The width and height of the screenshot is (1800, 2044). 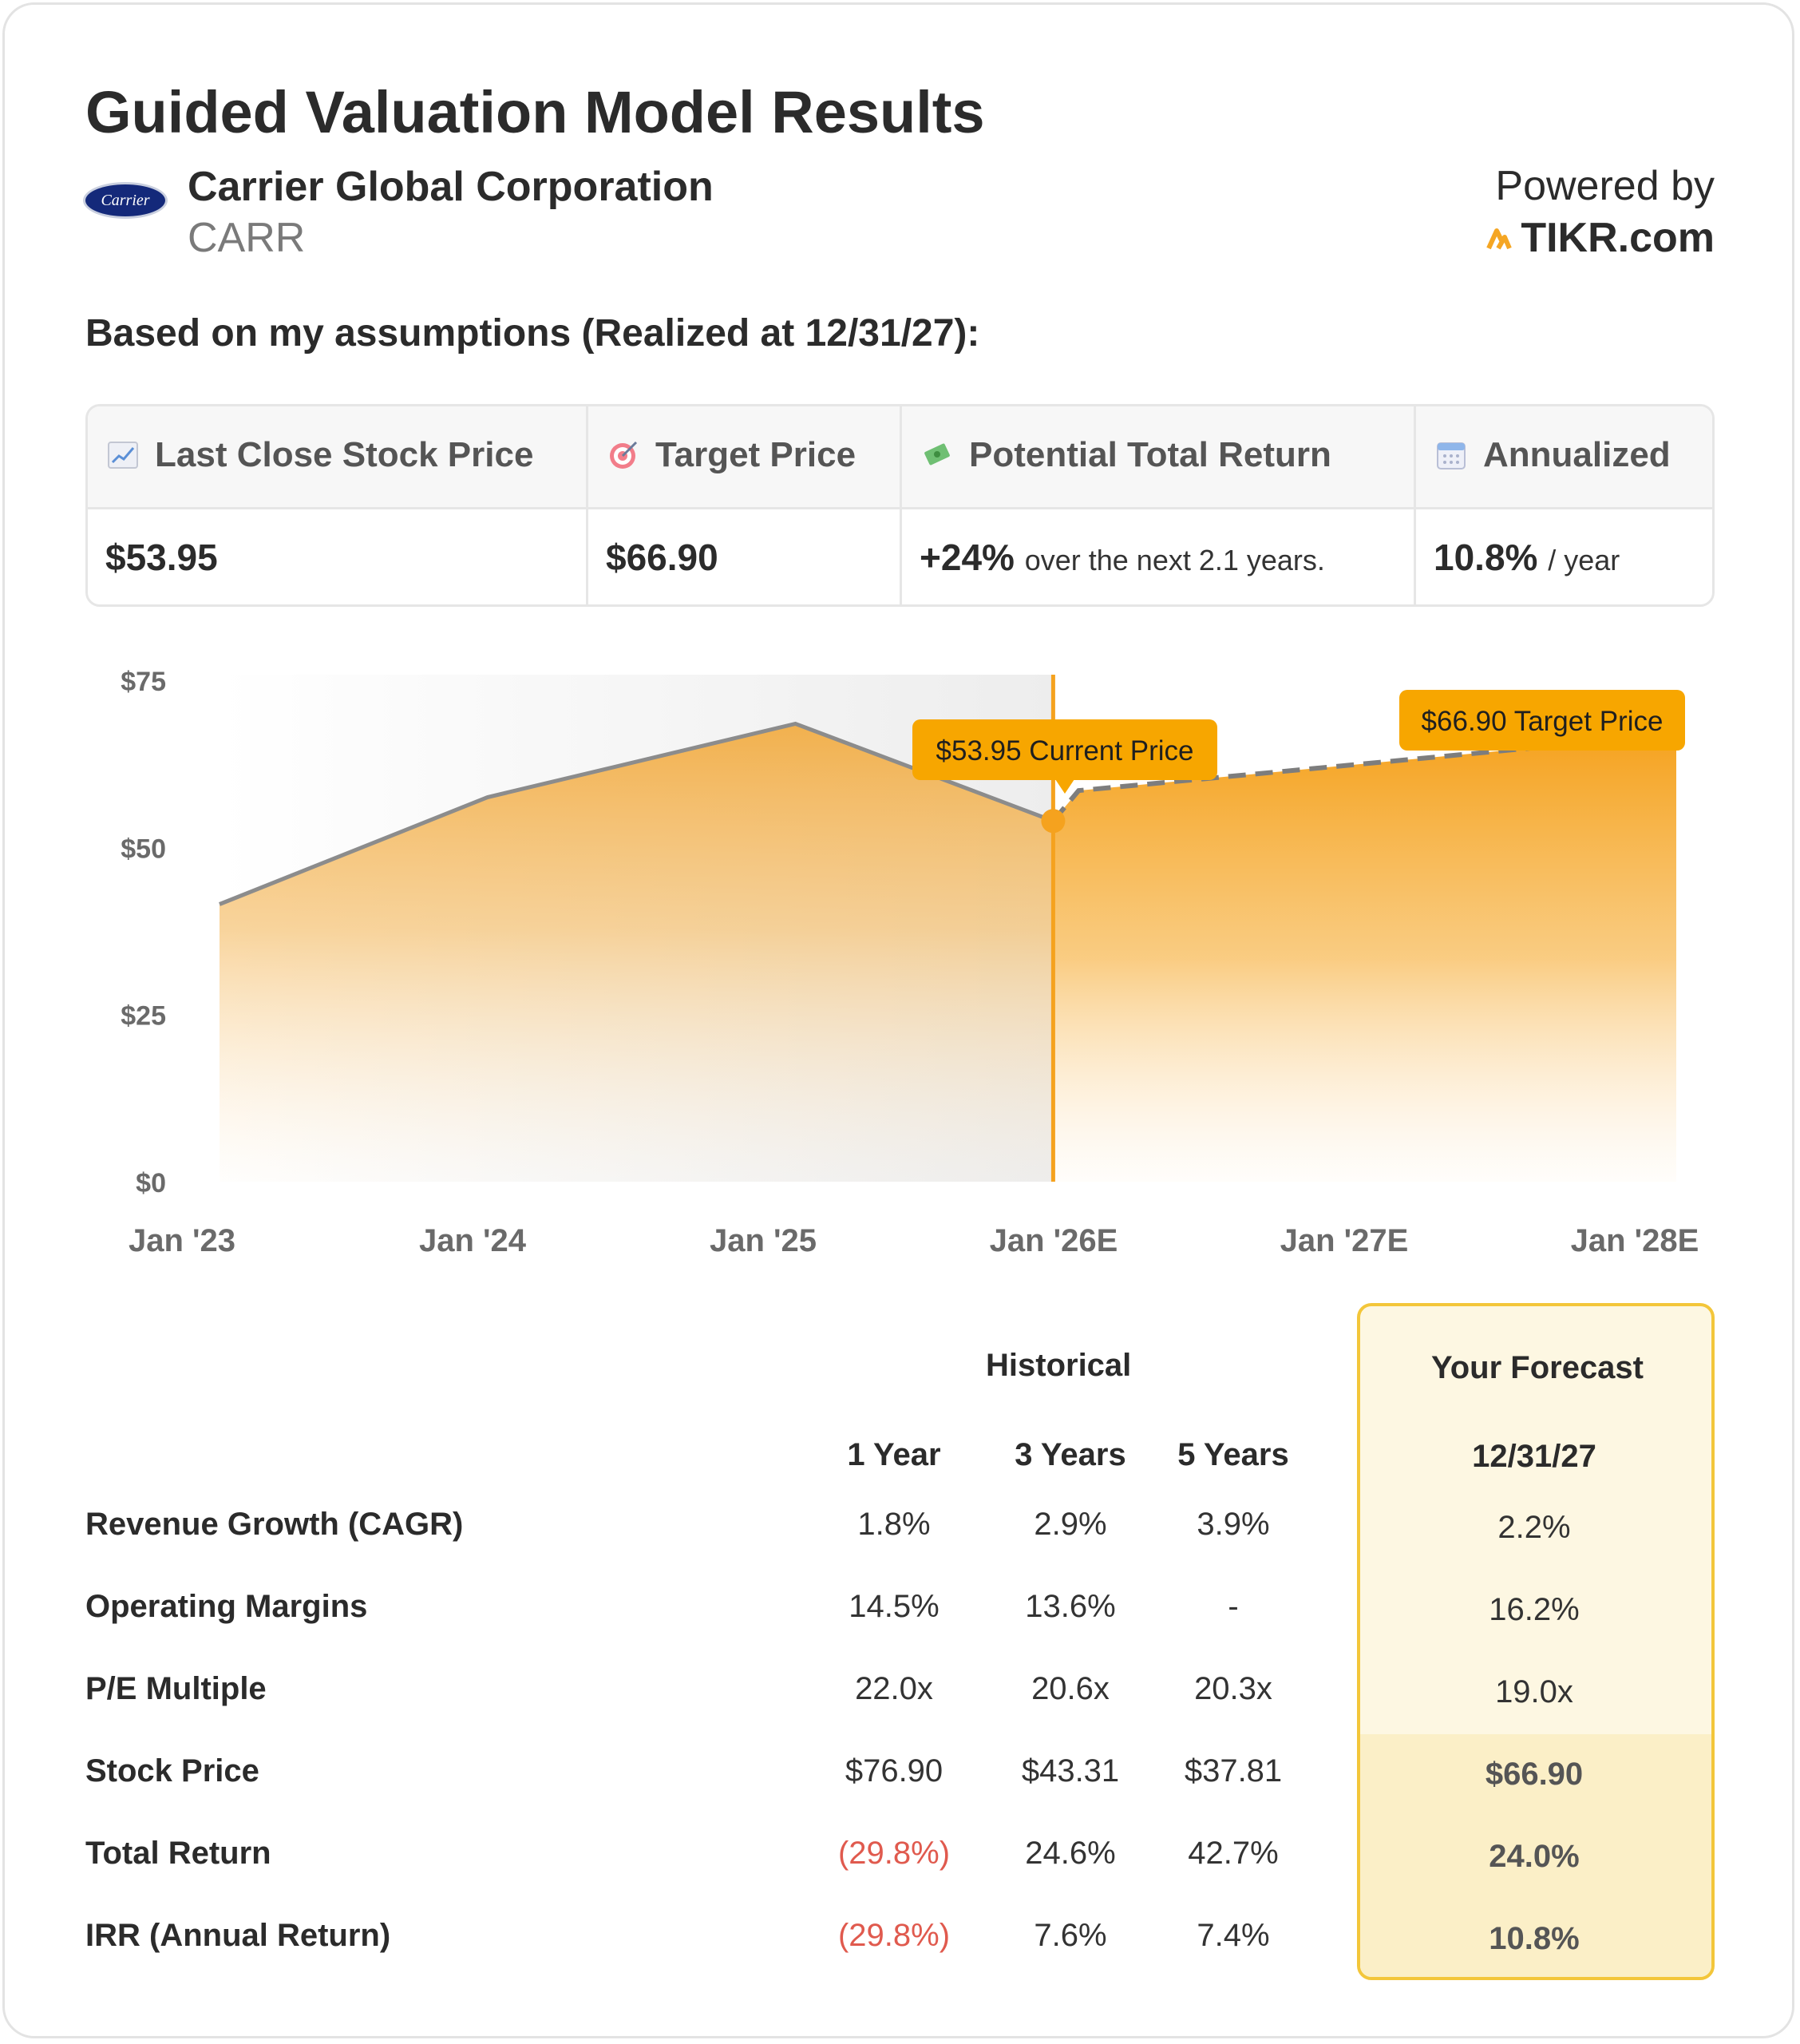 I want to click on table-cell: 20.3x, so click(x=1233, y=1688).